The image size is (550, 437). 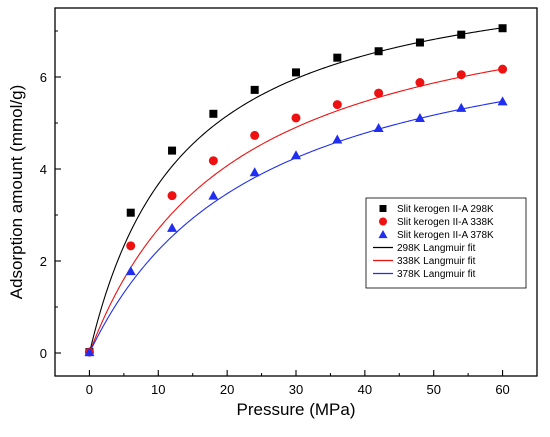 I want to click on legend-label: Slit kerogen II-A 298K, so click(x=445, y=209).